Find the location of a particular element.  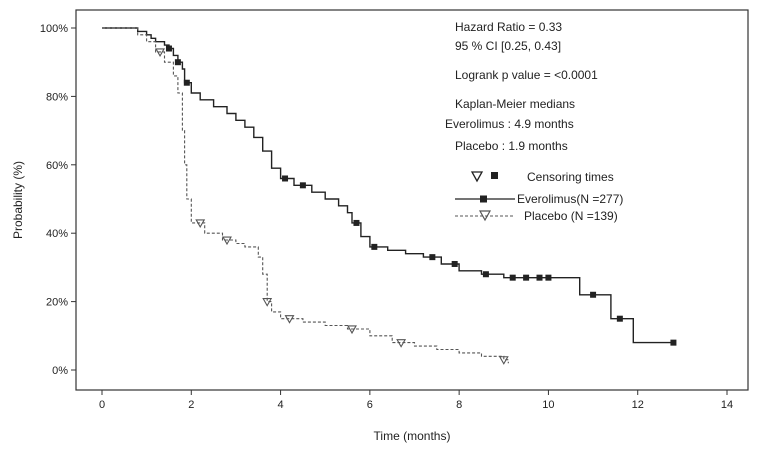

x-tick-label: 12 is located at coordinates (638, 405).